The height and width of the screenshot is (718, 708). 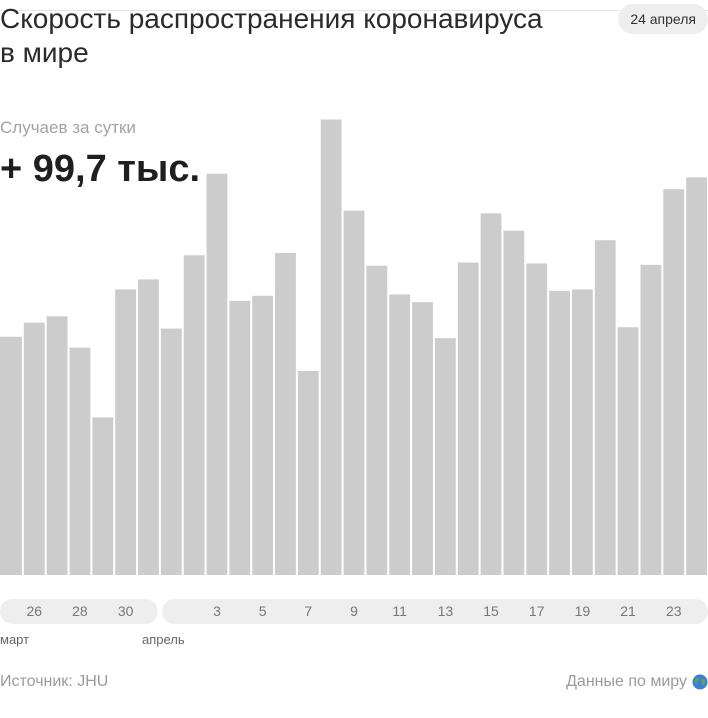 What do you see at coordinates (308, 611) in the screenshot?
I see `x-tick-label: 7` at bounding box center [308, 611].